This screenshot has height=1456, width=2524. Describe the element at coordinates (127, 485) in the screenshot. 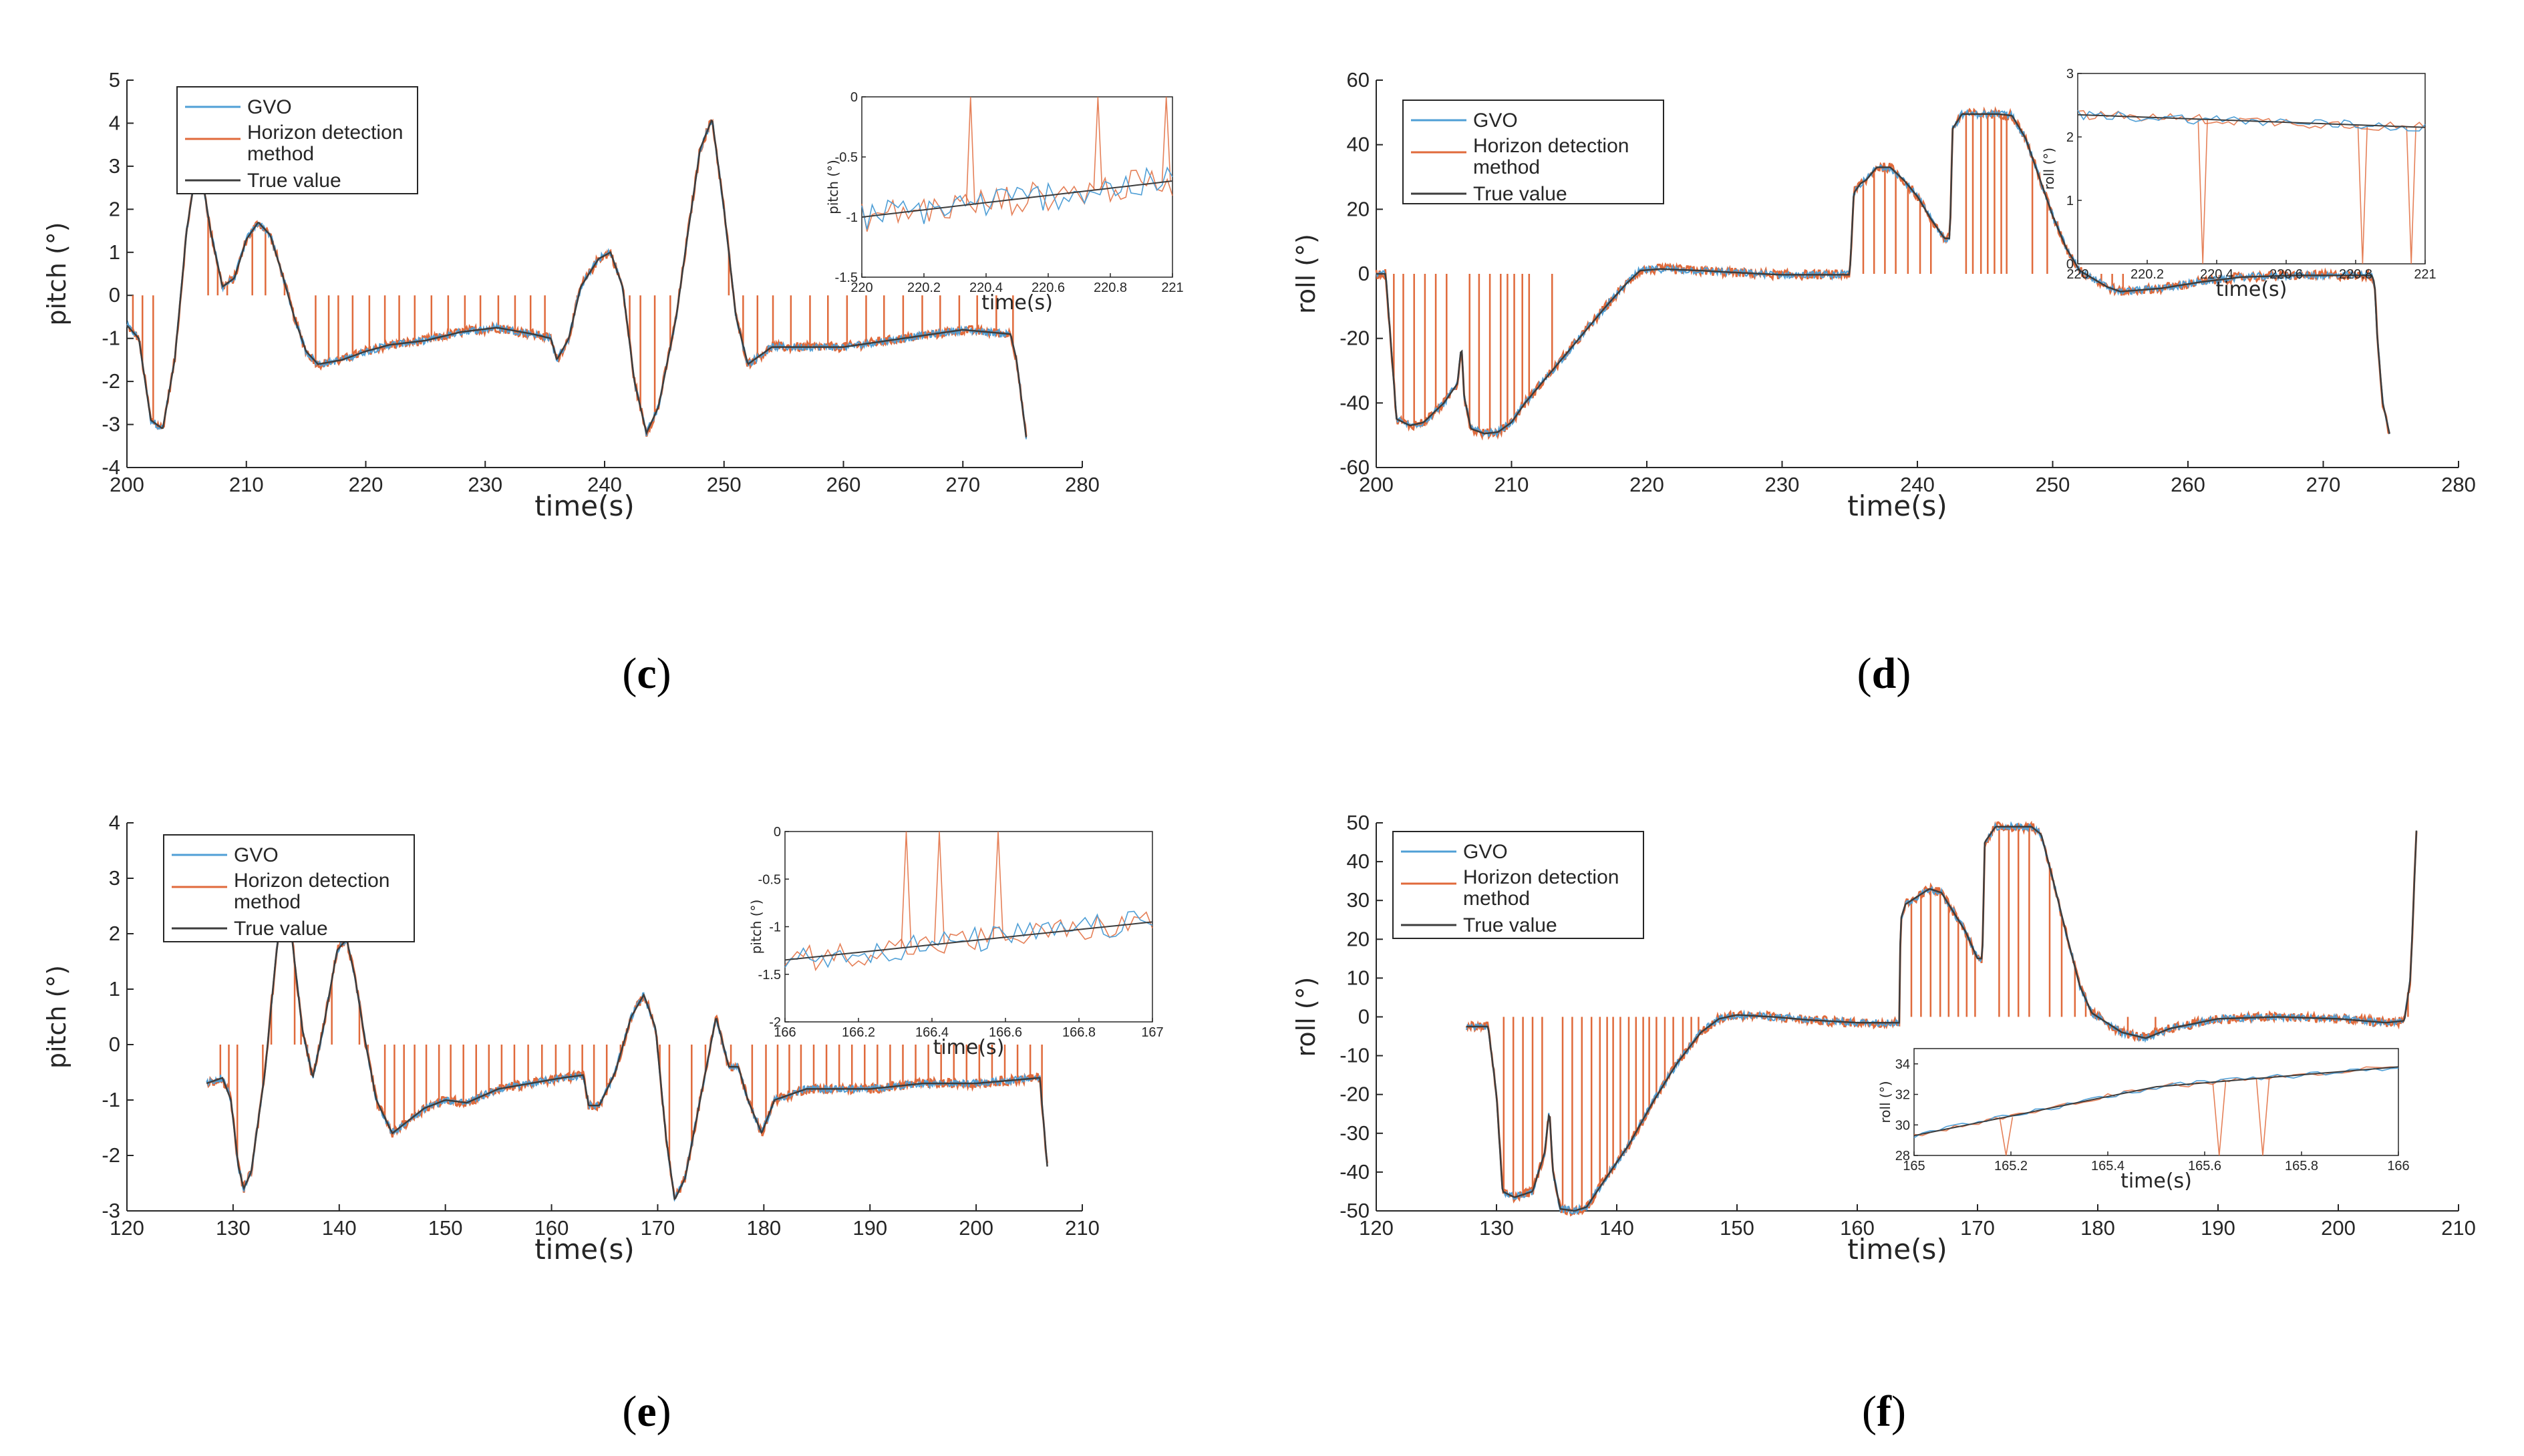

I see `x-tick-label: 200` at that location.